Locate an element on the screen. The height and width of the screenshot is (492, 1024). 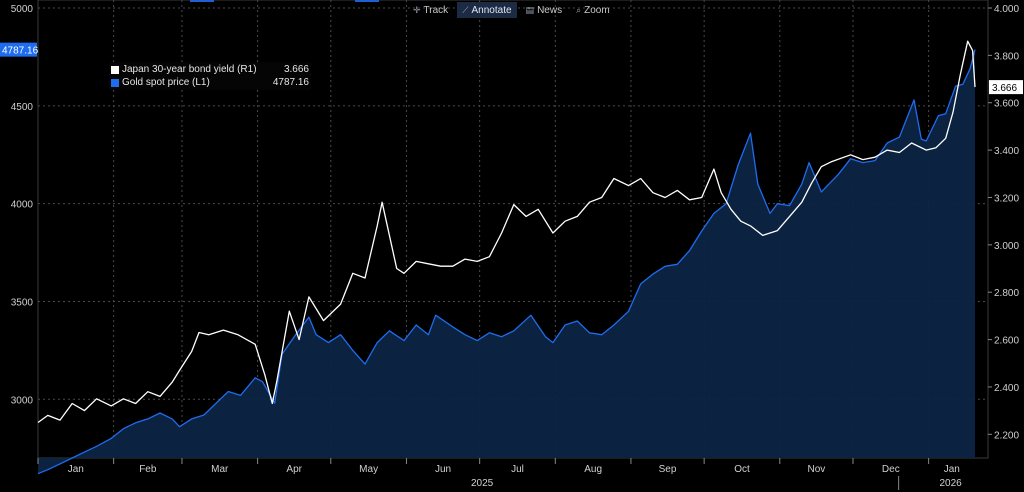
crosshair-icon: ✛ is located at coordinates (417, 9).